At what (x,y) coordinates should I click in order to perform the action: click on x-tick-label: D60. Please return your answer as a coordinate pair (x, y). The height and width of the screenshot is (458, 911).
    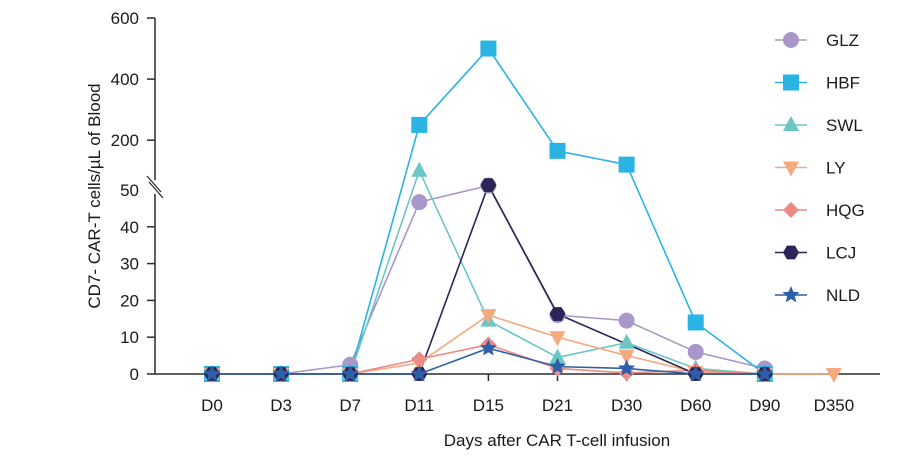
    Looking at the image, I should click on (695, 405).